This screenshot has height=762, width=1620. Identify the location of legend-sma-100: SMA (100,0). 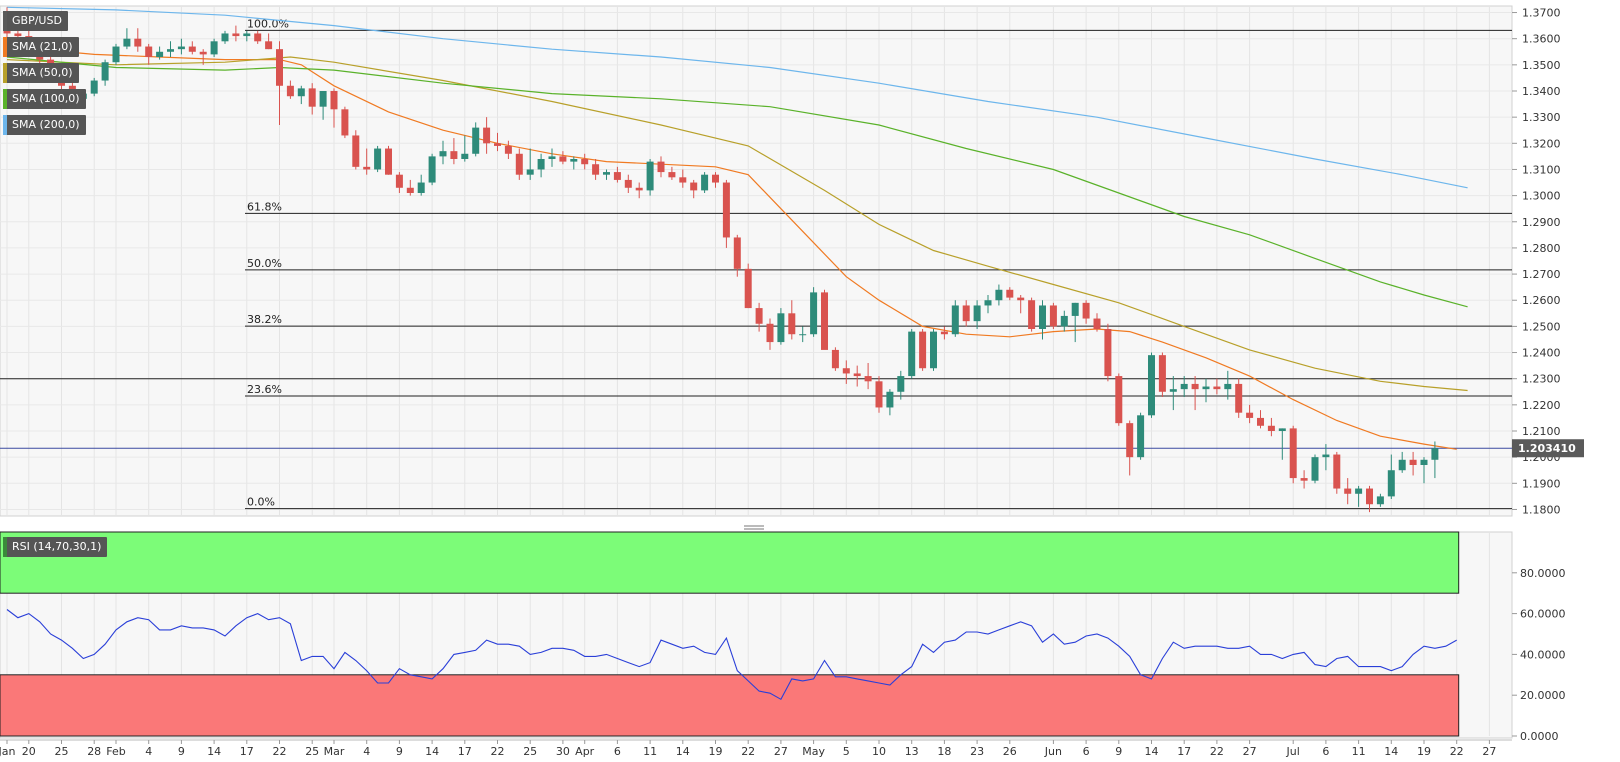
(44, 99).